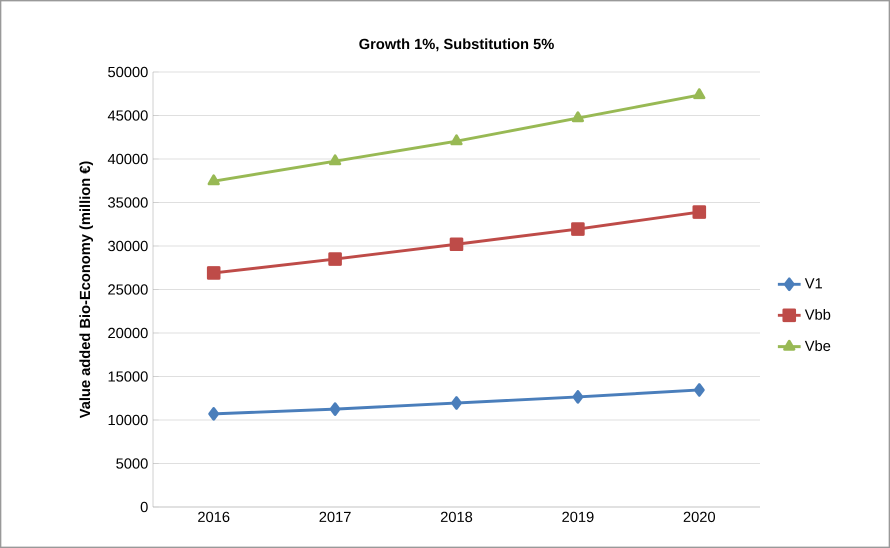 This screenshot has width=890, height=548. What do you see at coordinates (128, 202) in the screenshot?
I see `y-tick-label: 35000` at bounding box center [128, 202].